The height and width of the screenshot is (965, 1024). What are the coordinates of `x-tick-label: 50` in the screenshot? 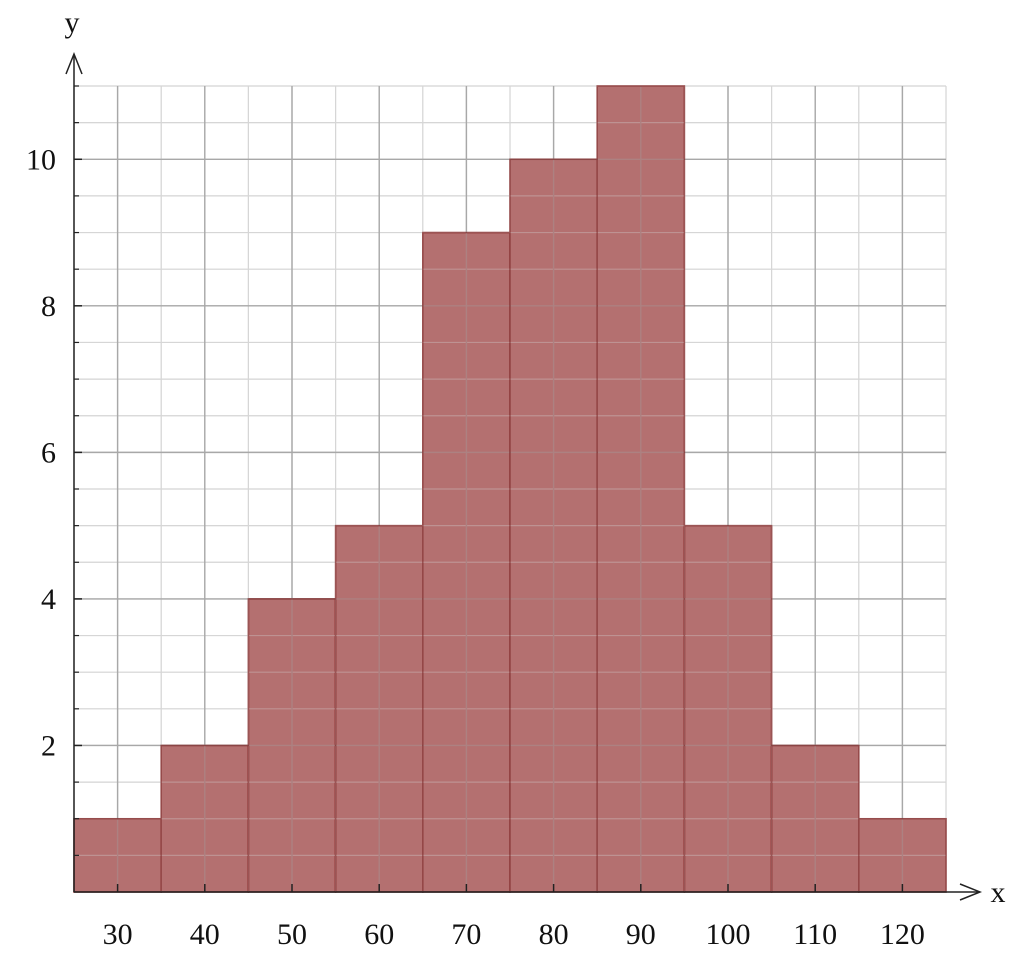 It's located at (292, 934).